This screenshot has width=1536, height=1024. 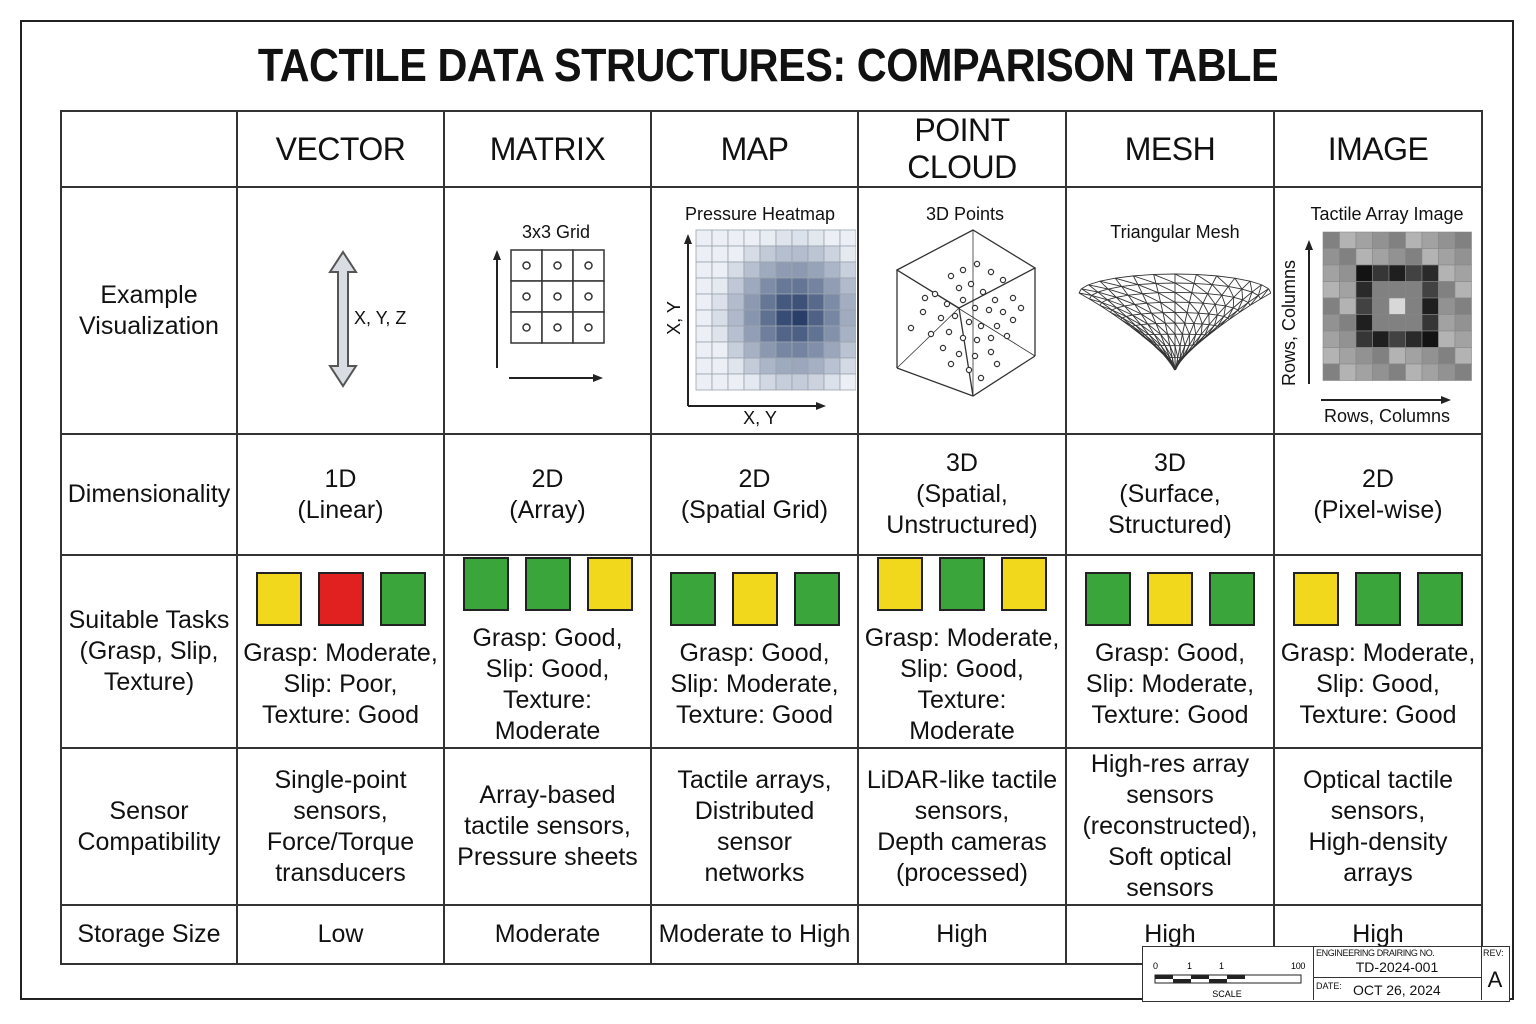 I want to click on column-header: MAP, so click(x=754, y=149).